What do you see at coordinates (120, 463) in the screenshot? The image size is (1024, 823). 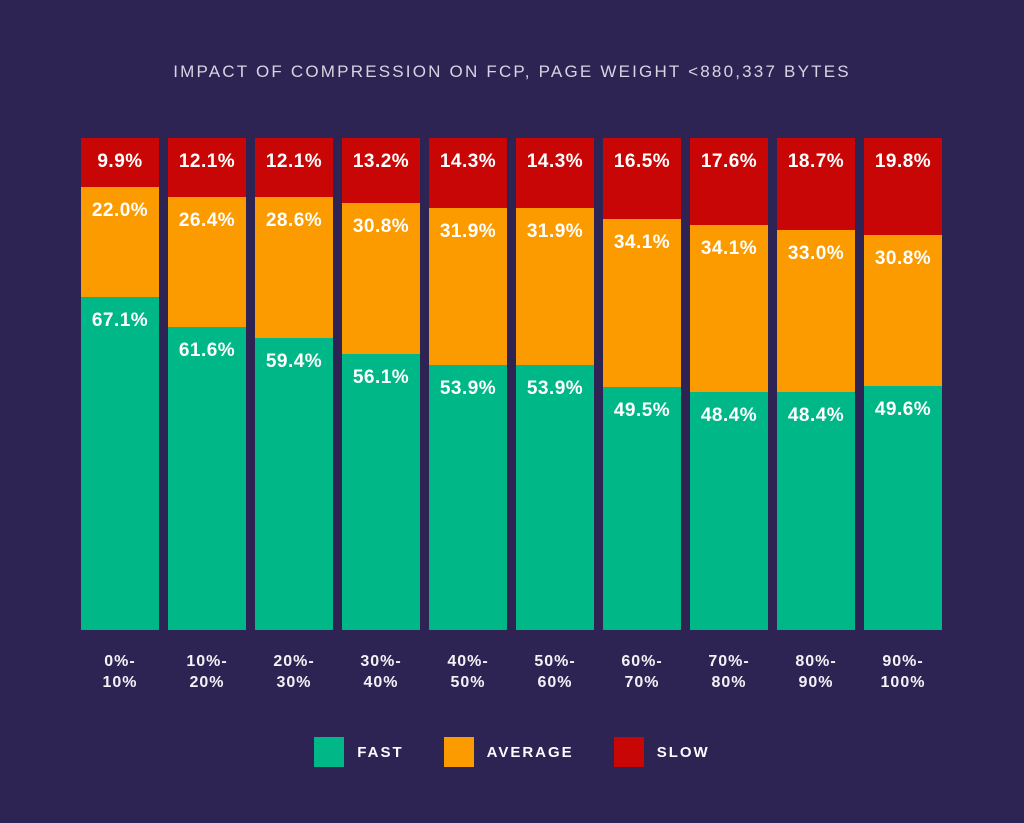 I see `segment-fast: 67.1%` at bounding box center [120, 463].